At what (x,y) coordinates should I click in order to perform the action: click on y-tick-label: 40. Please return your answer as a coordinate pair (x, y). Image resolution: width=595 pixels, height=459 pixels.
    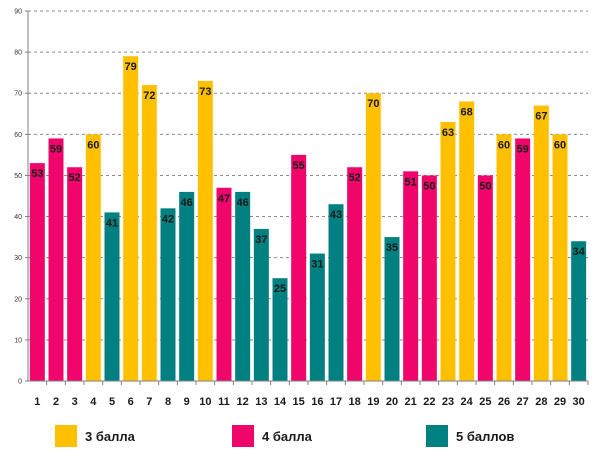
    Looking at the image, I should click on (18, 217).